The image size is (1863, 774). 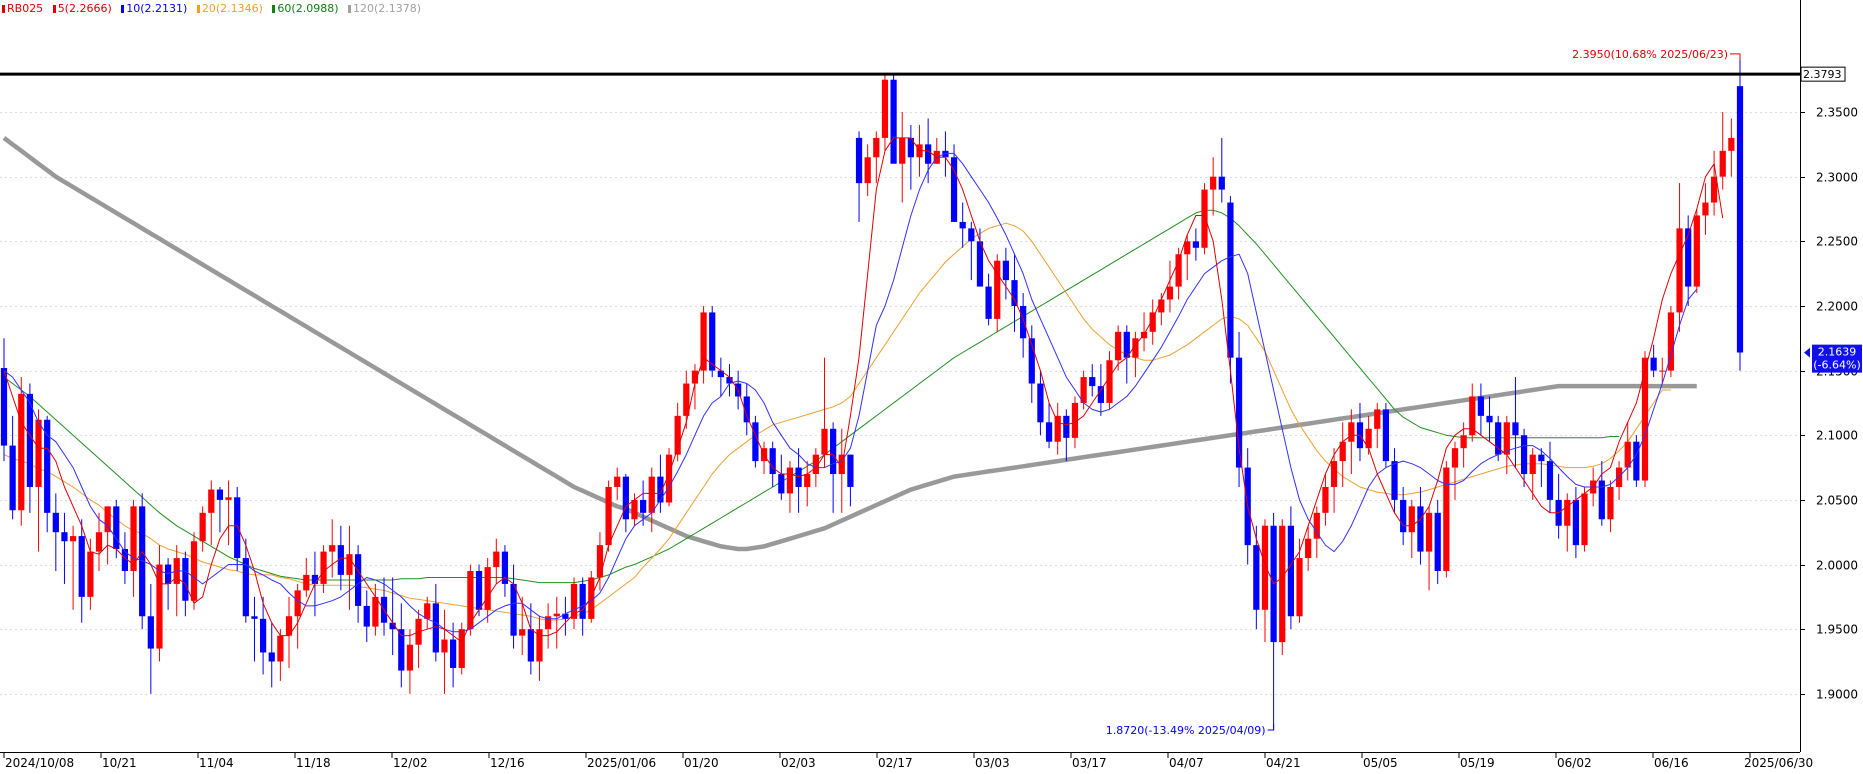 What do you see at coordinates (1837, 695) in the screenshot?
I see `price-tick-label: 1.9000` at bounding box center [1837, 695].